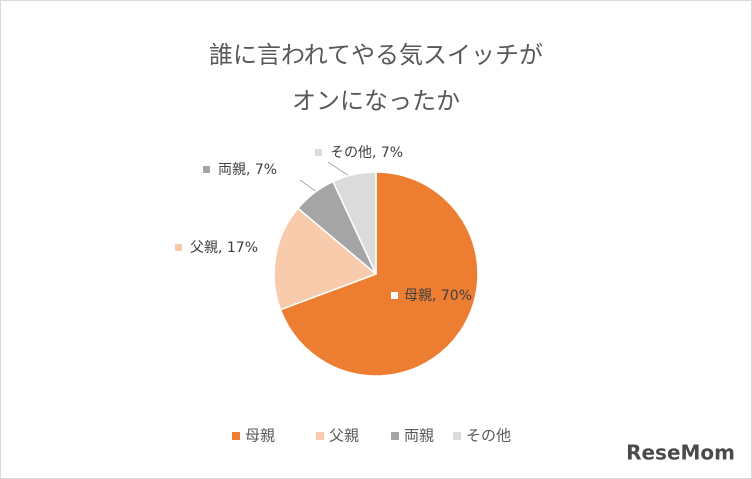  I want to click on watermark: ReseMom, so click(680, 453).